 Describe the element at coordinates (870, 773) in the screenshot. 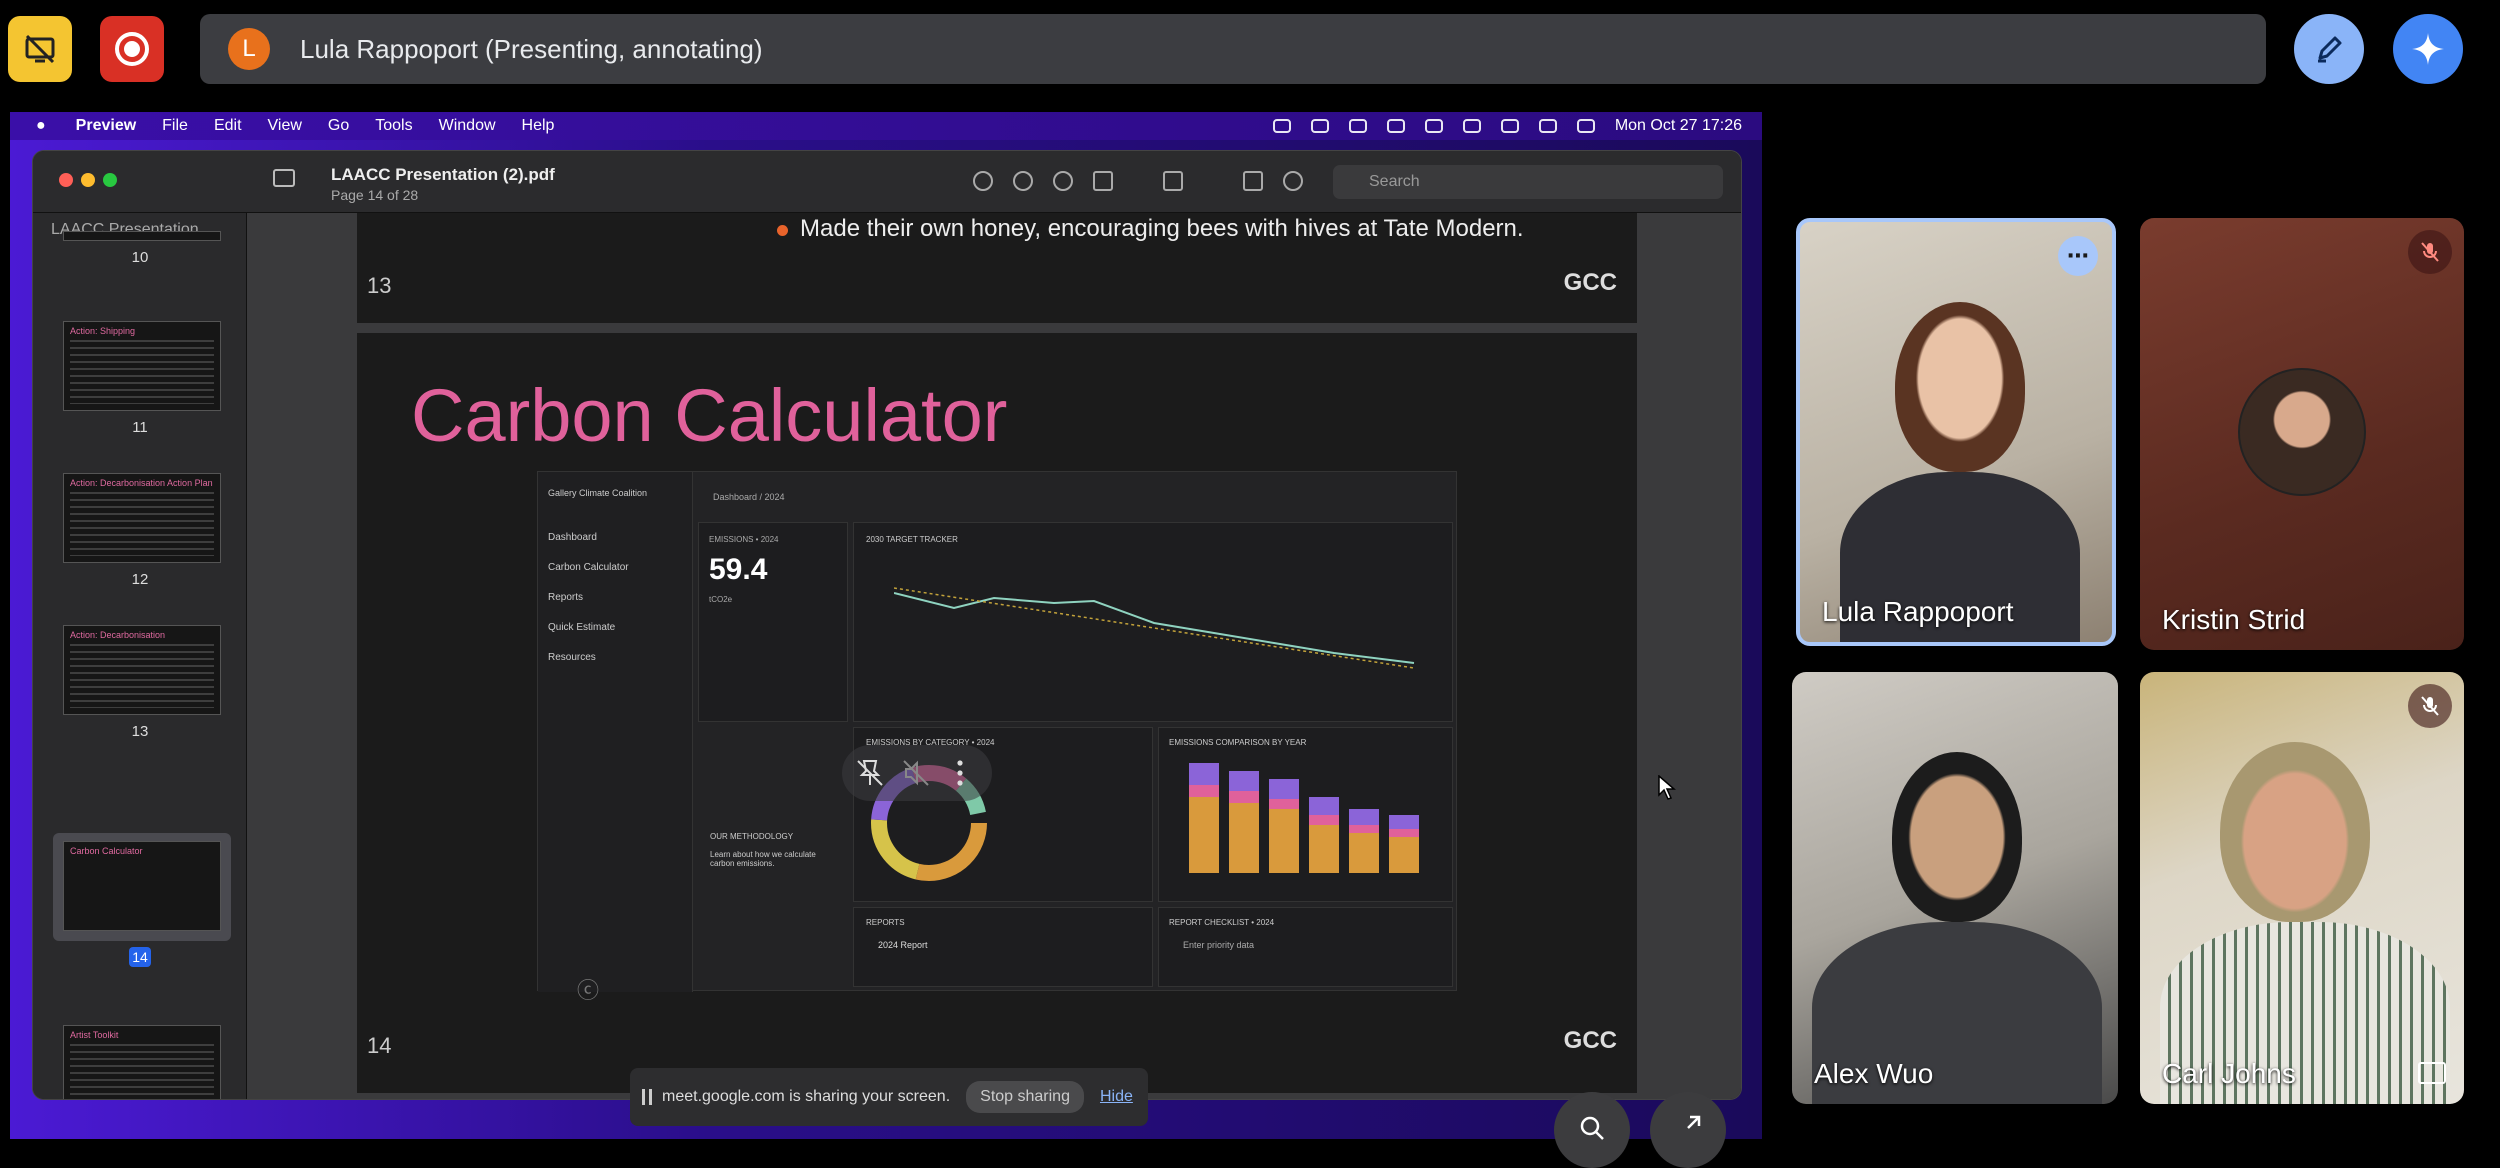

I see `unpin-icon` at that location.